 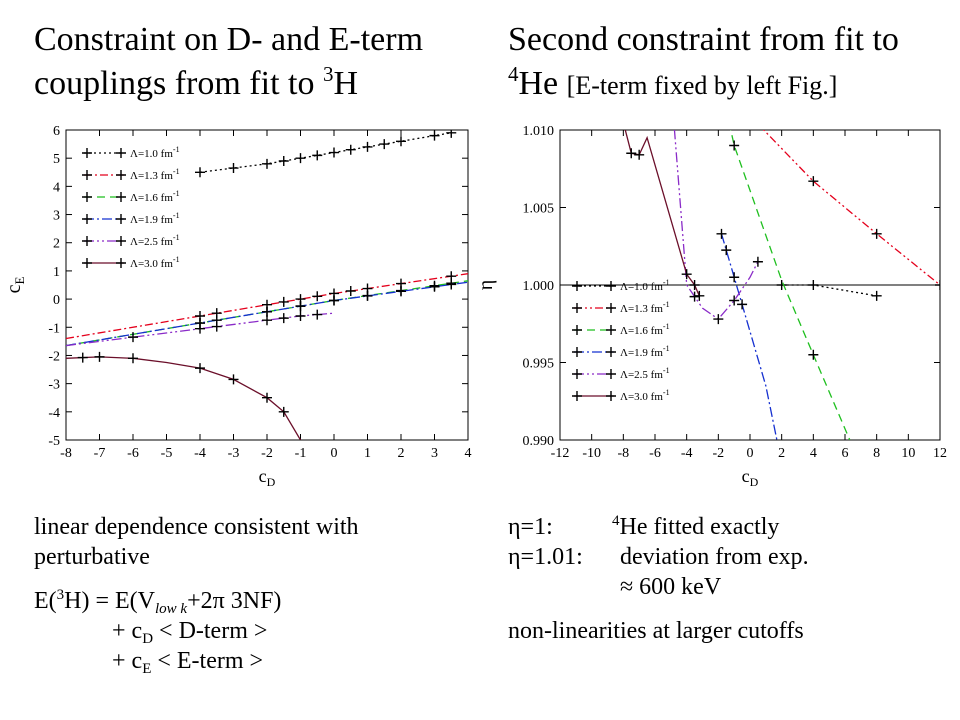 I want to click on y-tick-label: 1.000, so click(x=539, y=286).